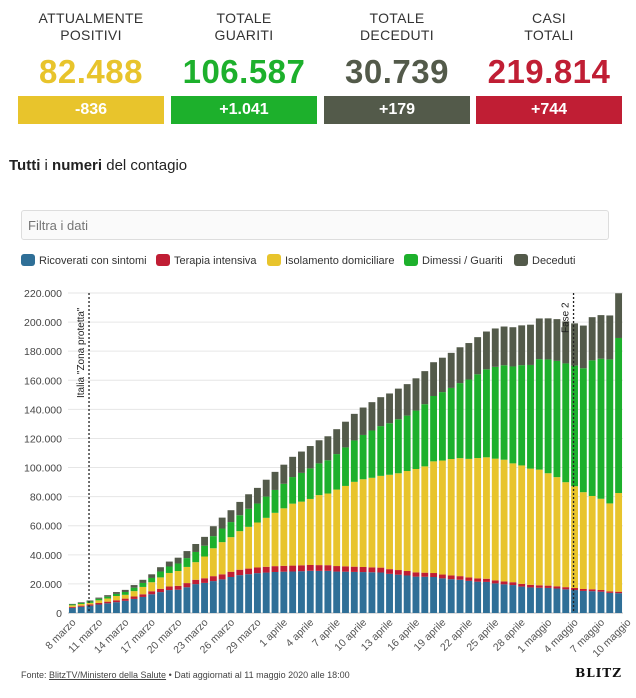 This screenshot has height=698, width=636. Describe the element at coordinates (108, 675) in the screenshot. I see `source-link: BlitzTV/Ministero della Salute` at that location.